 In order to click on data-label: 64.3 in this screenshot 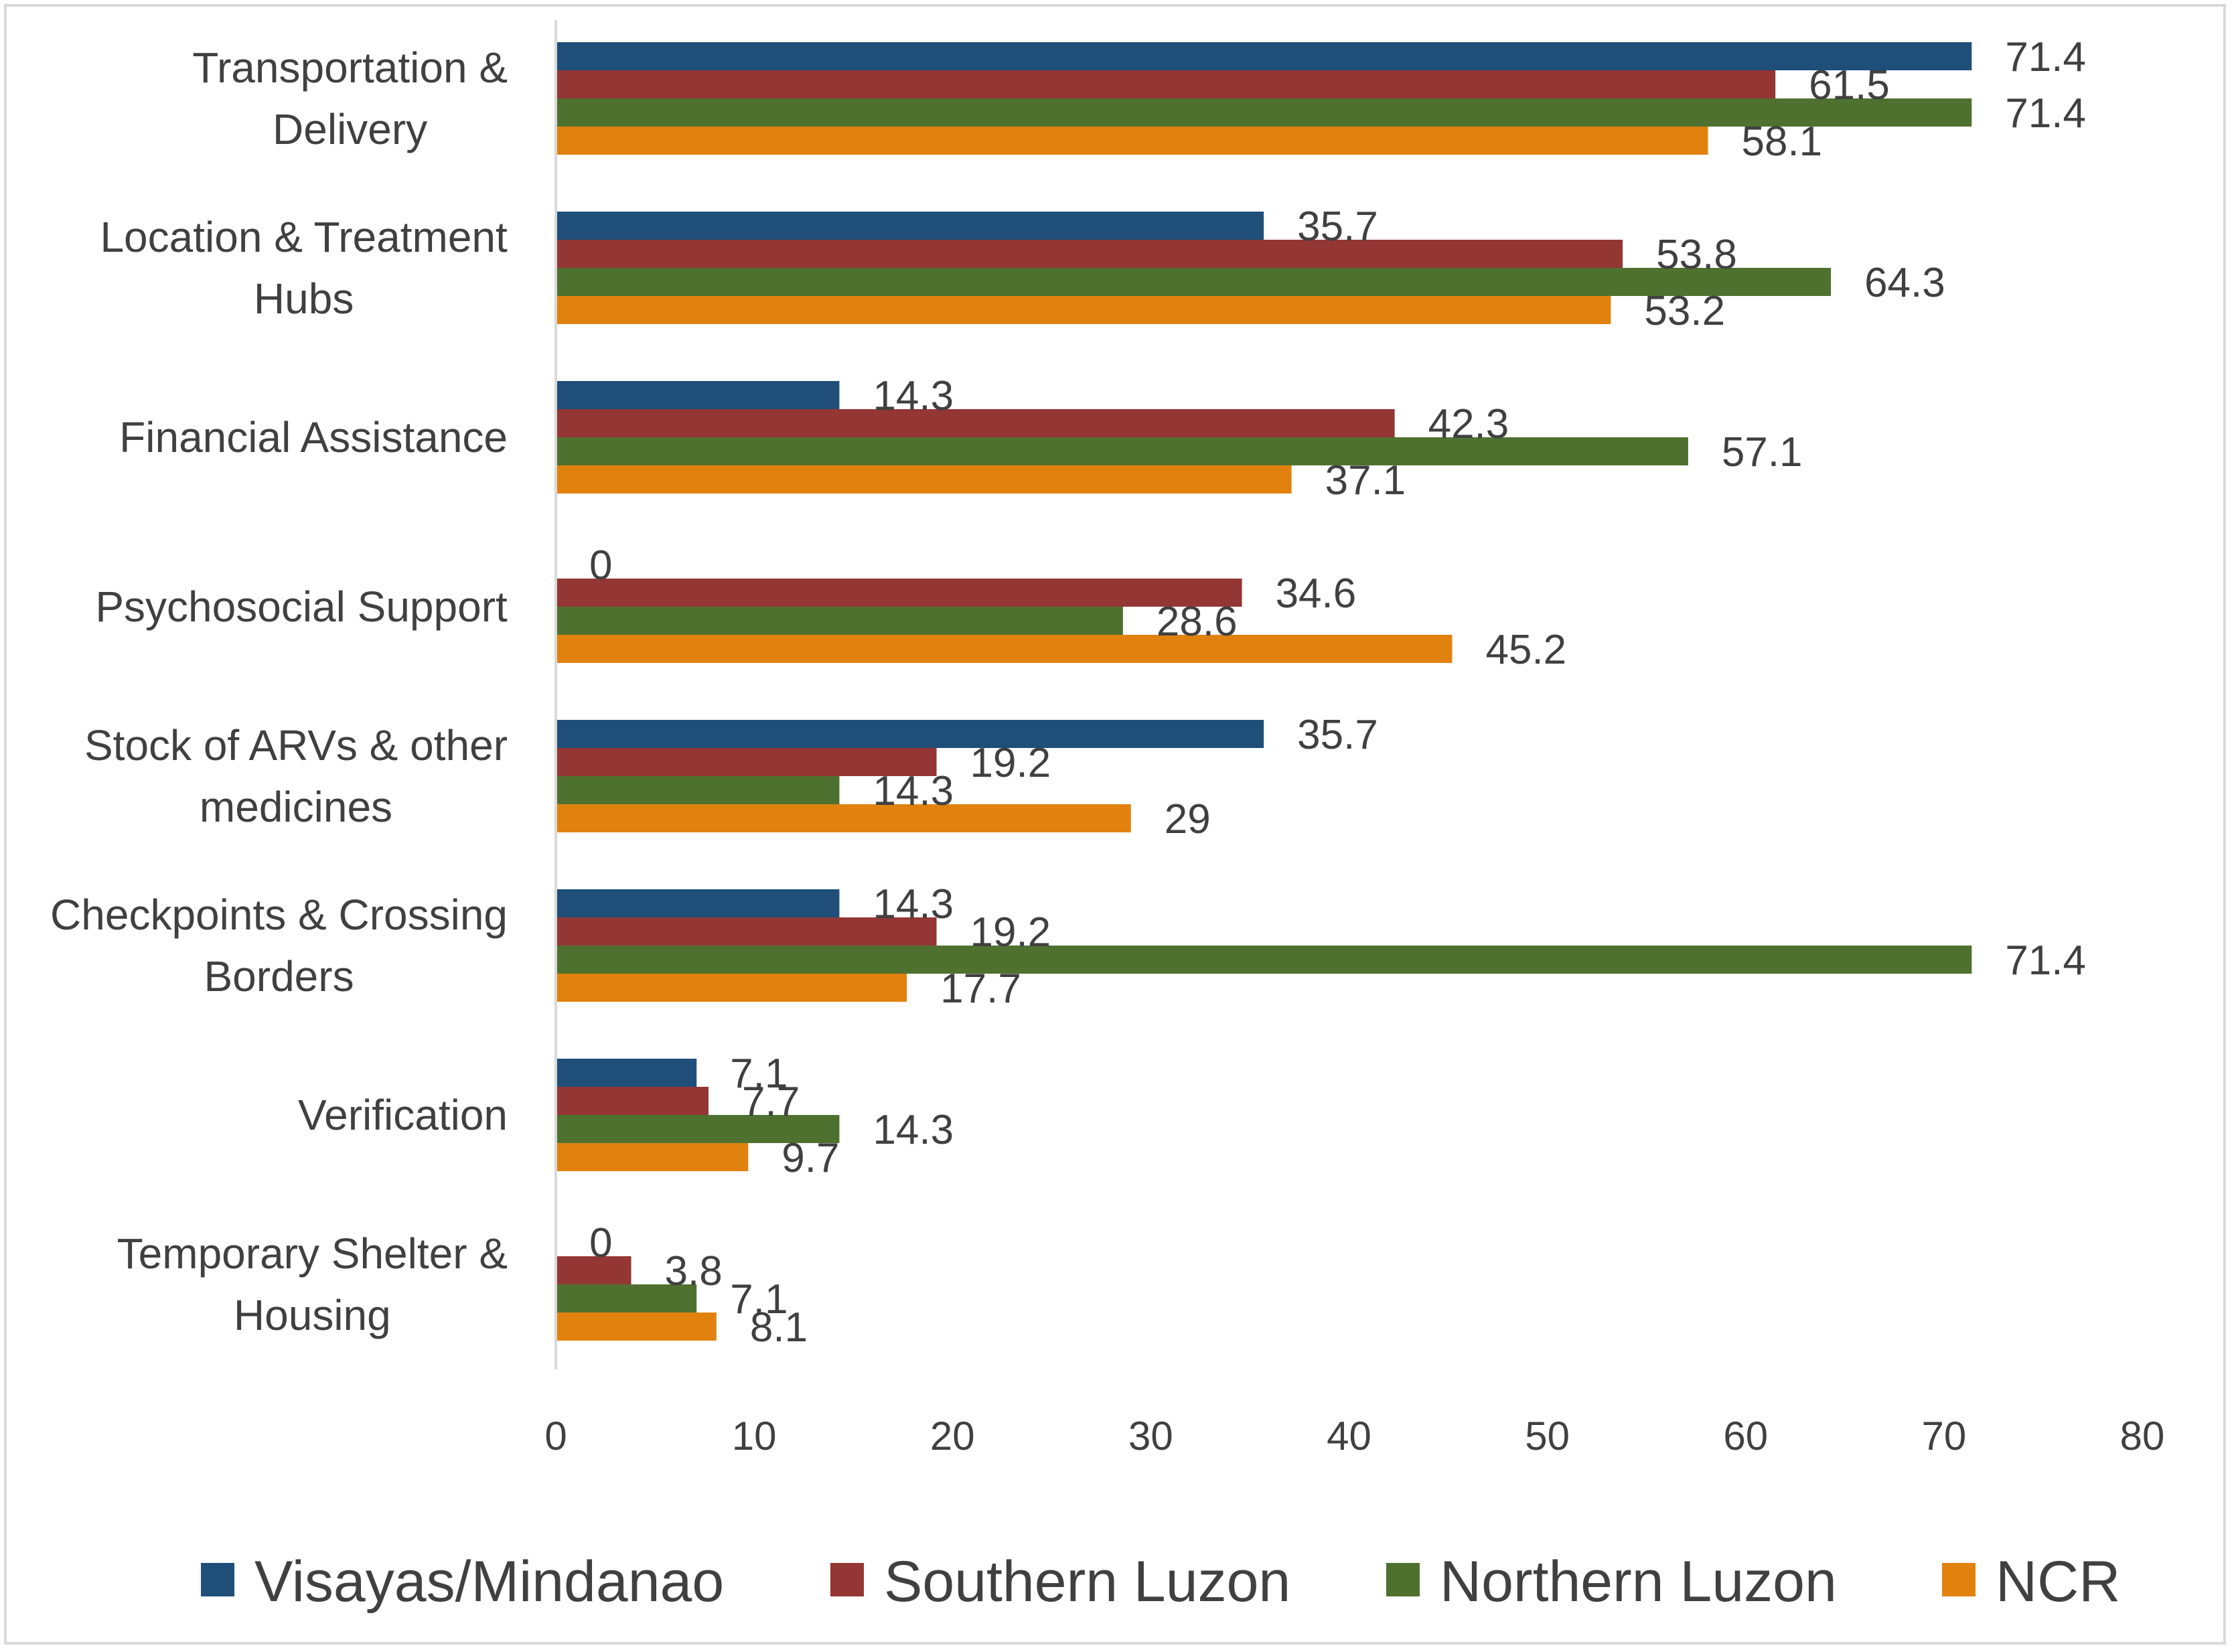, I will do `click(1905, 283)`.